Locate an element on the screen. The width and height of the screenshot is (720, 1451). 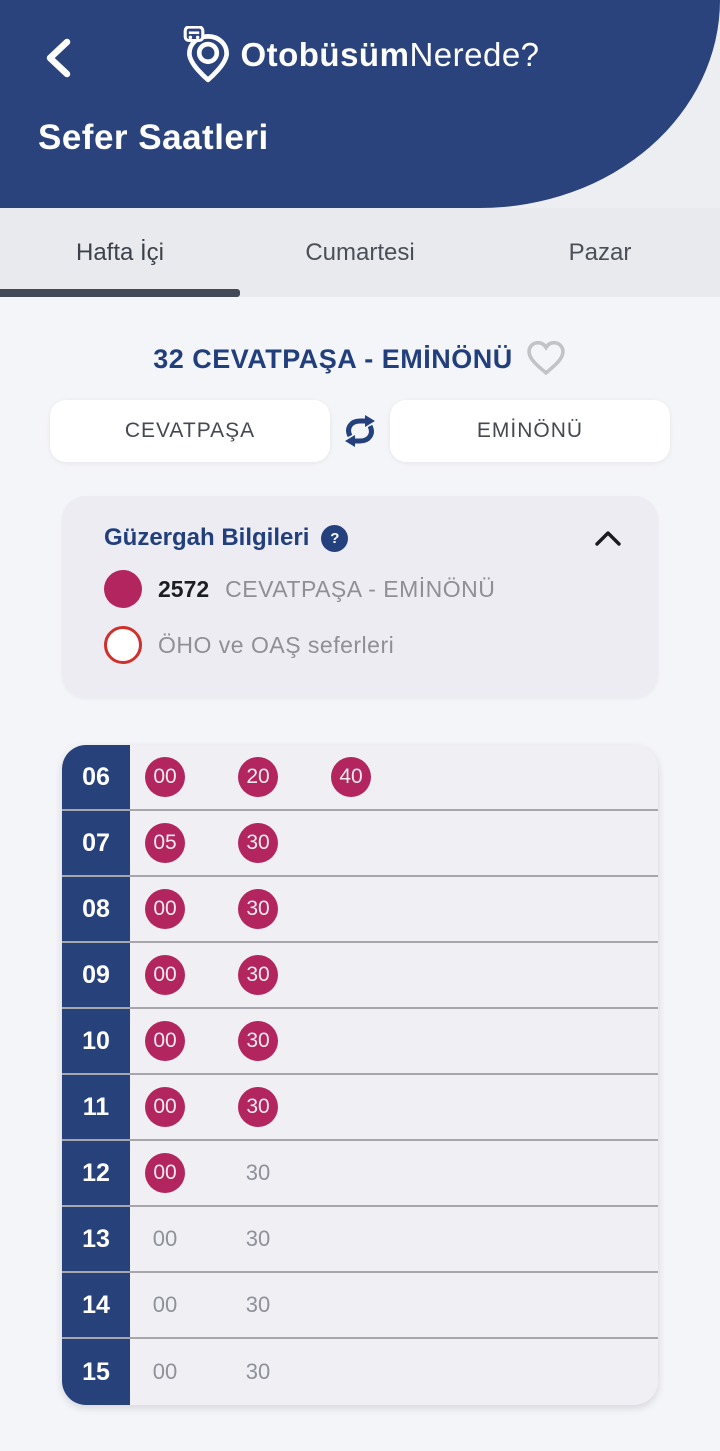
table-row: 10 00 30 is located at coordinates (360, 1042).